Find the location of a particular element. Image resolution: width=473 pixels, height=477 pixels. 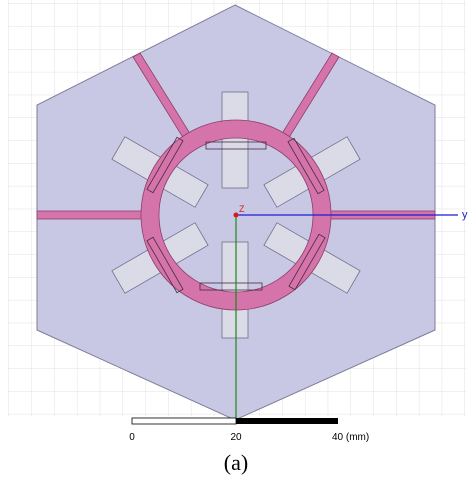

origin is located at coordinates (236, 215).